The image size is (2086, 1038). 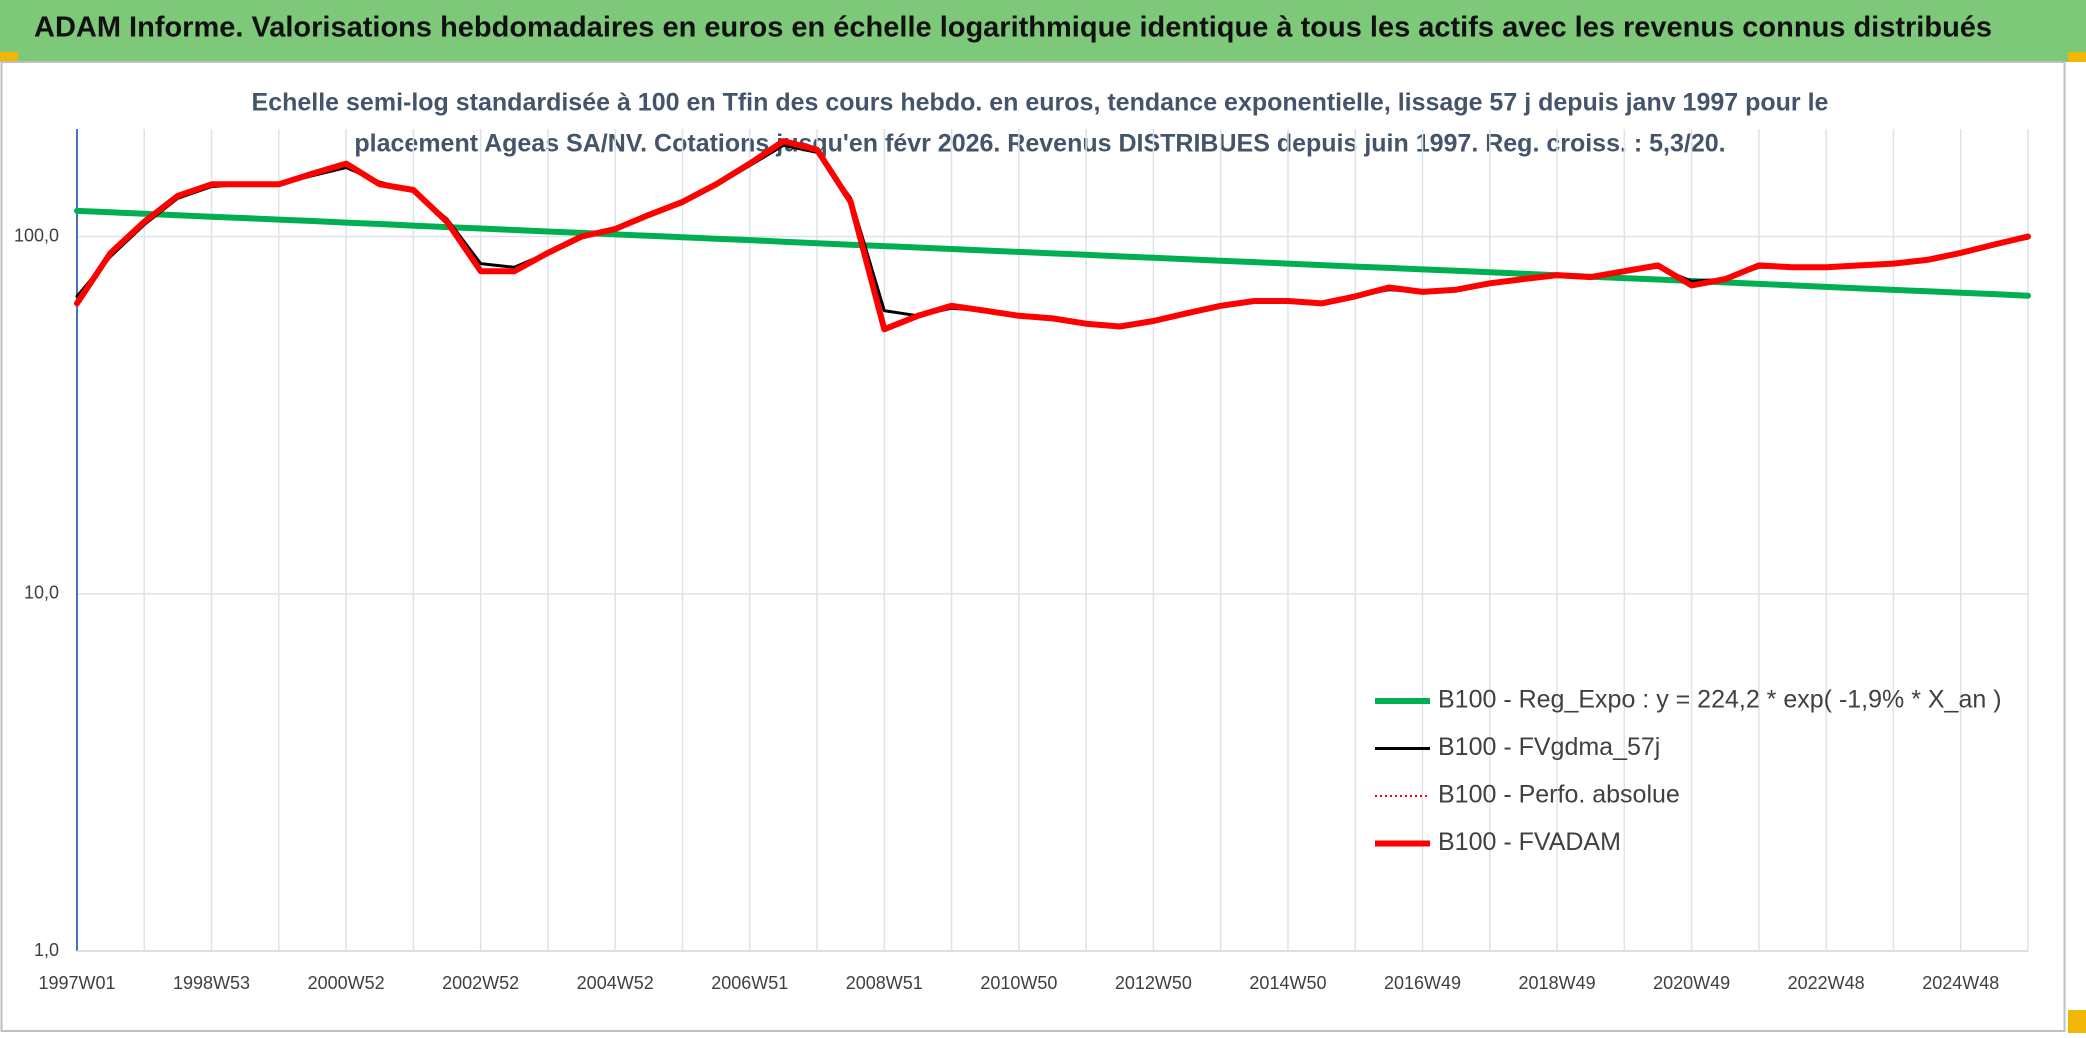 What do you see at coordinates (1557, 983) in the screenshot?
I see `x-tick-label: 2018W49` at bounding box center [1557, 983].